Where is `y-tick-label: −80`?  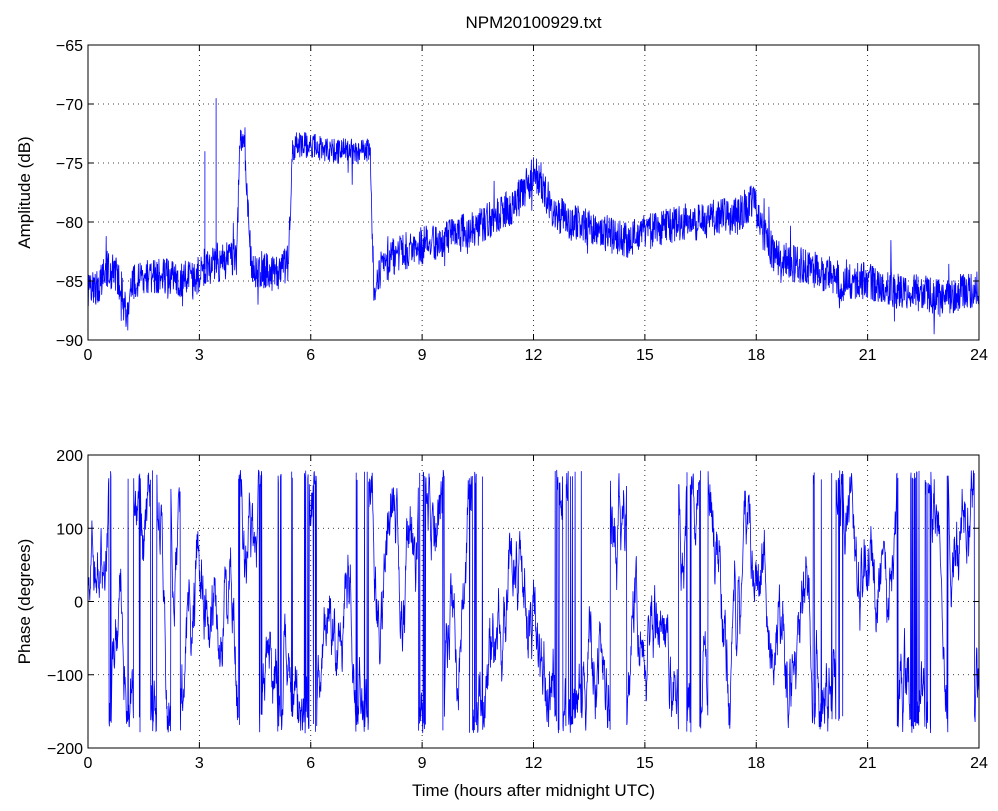
y-tick-label: −80 is located at coordinates (69, 223).